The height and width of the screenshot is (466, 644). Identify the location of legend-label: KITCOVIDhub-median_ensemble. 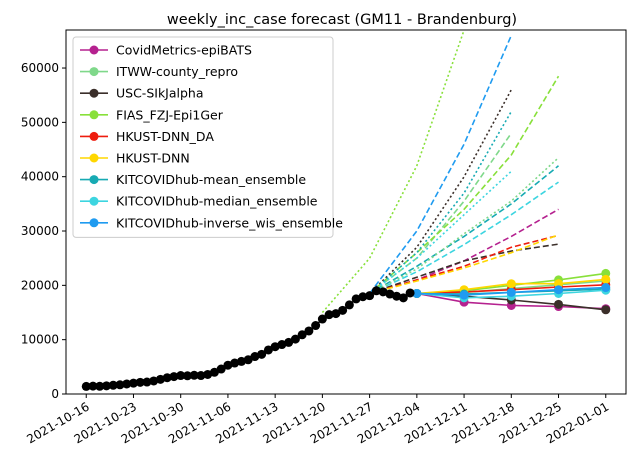
(217, 201).